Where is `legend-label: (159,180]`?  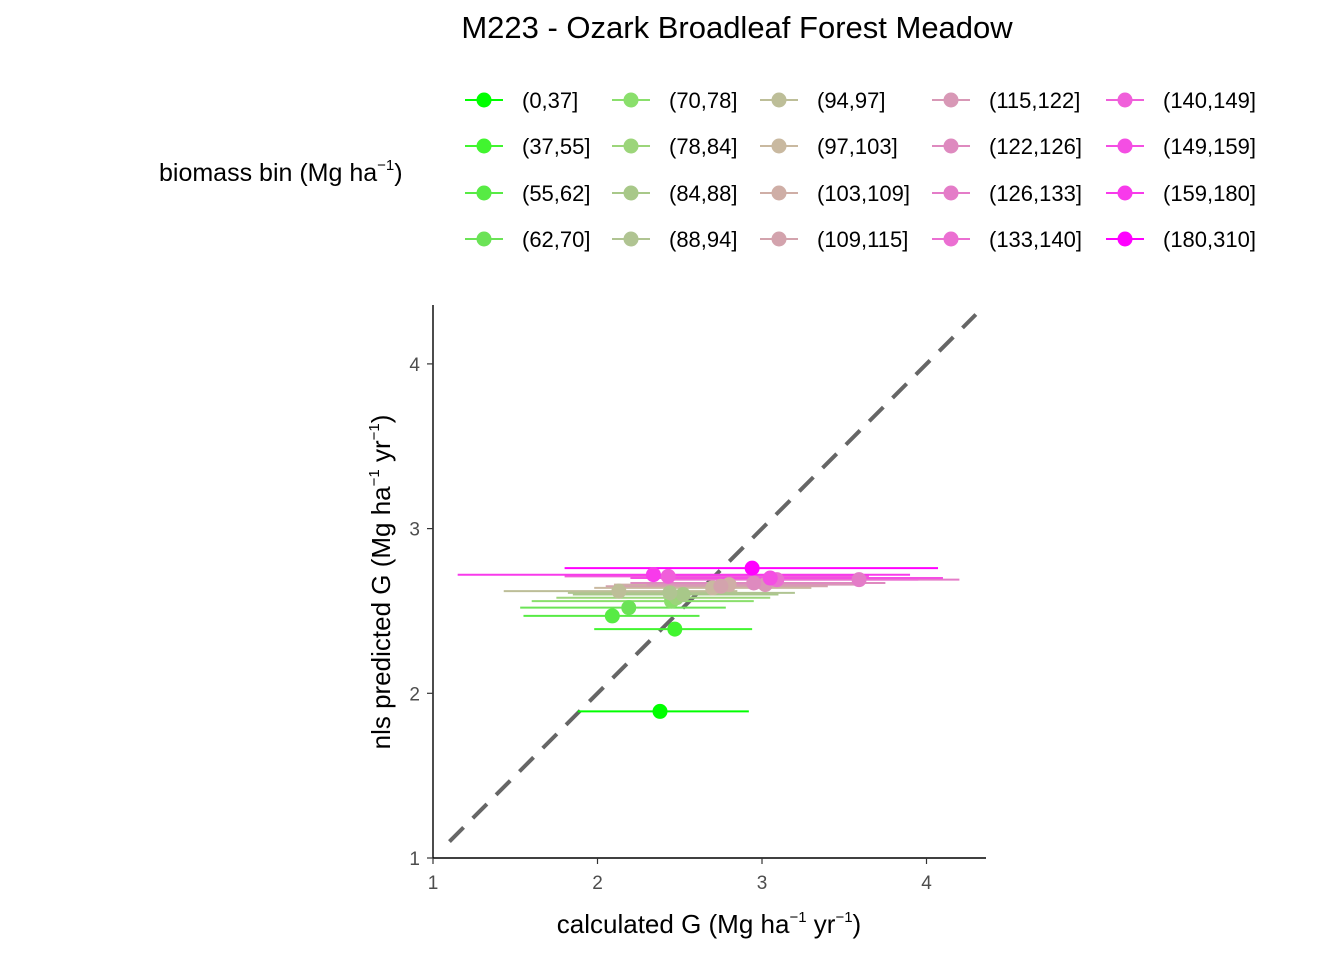
legend-label: (159,180] is located at coordinates (1209, 193).